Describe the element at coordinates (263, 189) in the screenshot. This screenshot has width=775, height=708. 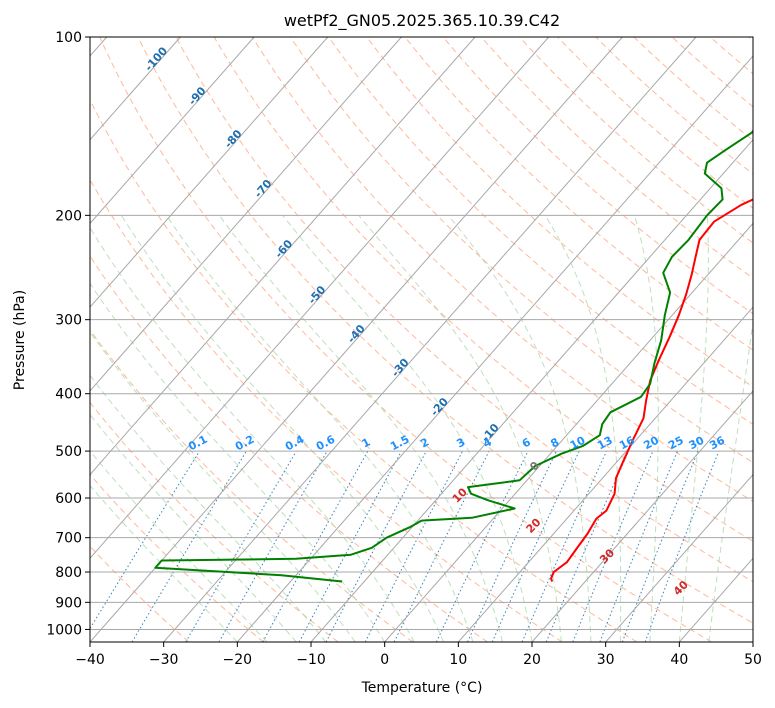
I see `isotherm-label: -70` at that location.